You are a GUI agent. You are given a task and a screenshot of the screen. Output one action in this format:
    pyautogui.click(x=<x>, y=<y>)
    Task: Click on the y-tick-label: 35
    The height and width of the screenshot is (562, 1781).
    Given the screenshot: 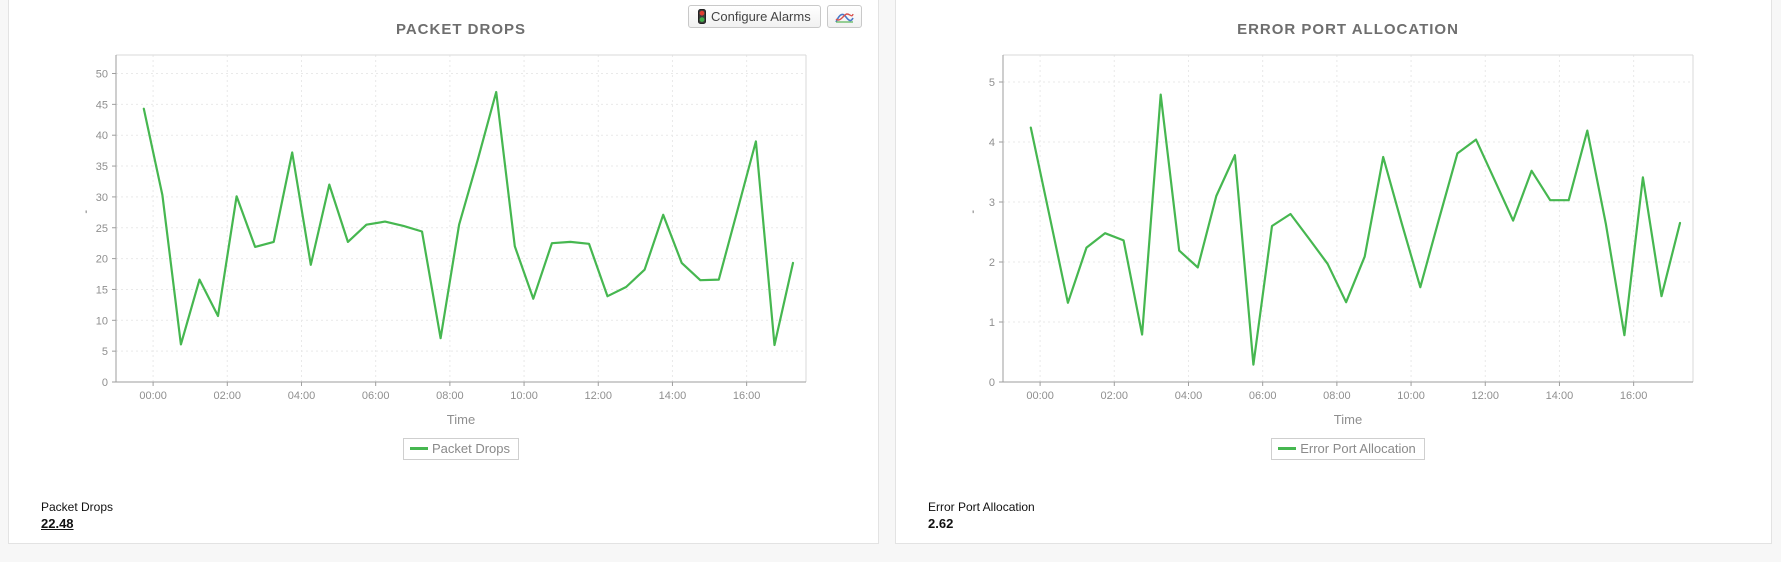 What is the action you would take?
    pyautogui.click(x=102, y=167)
    